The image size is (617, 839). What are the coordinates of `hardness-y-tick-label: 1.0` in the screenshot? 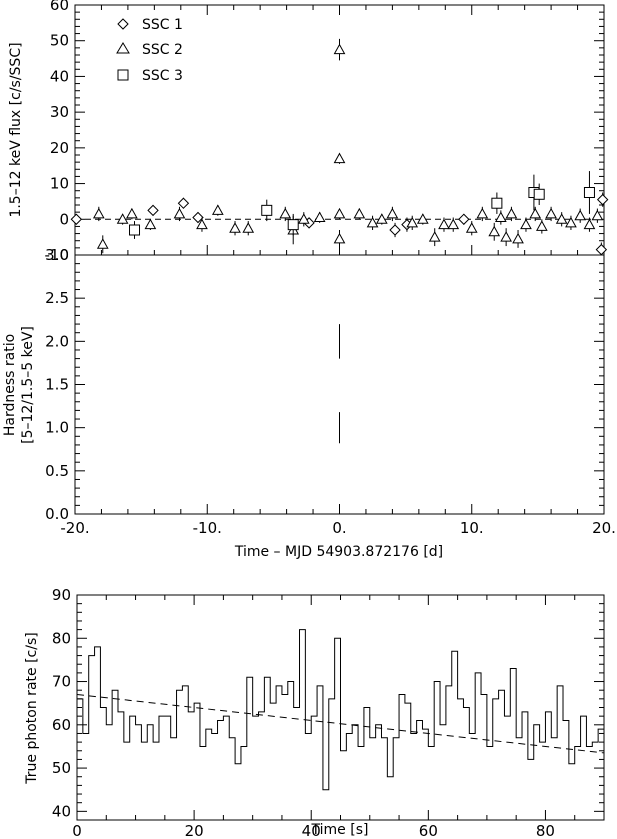 It's located at (57, 428).